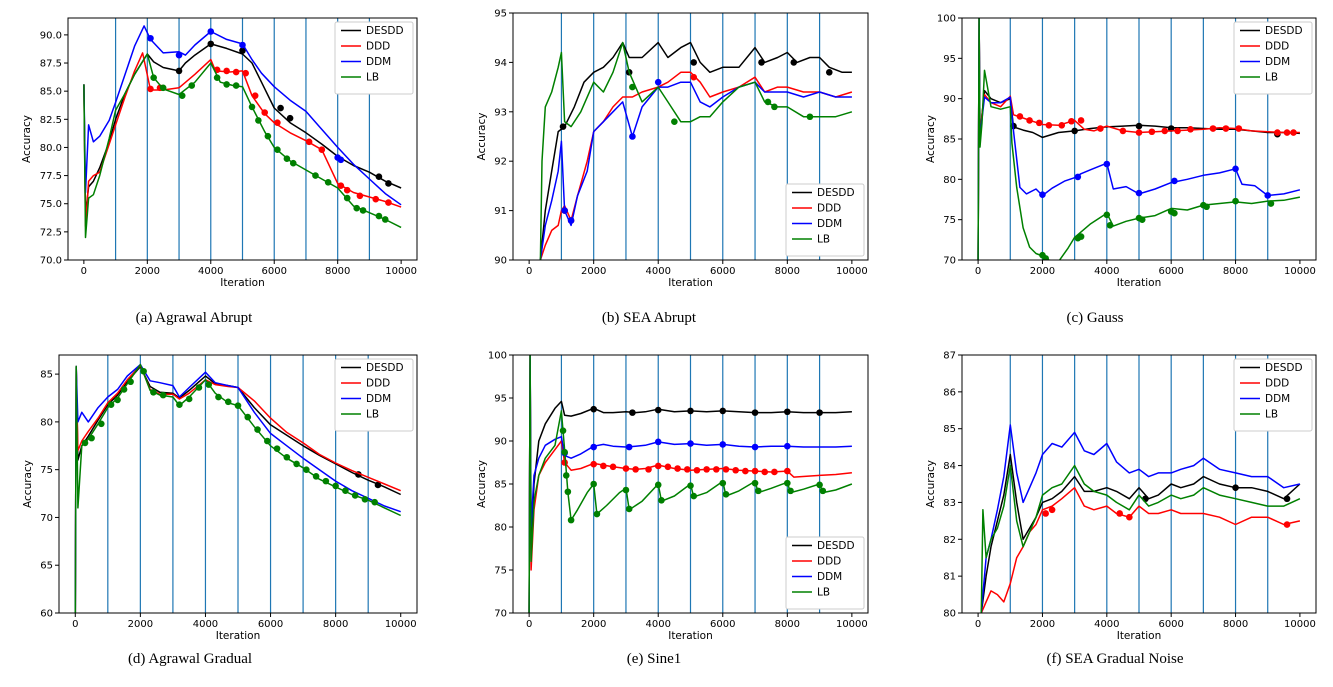 The height and width of the screenshot is (687, 1333). I want to click on x-tick-label: 2000, so click(593, 624).